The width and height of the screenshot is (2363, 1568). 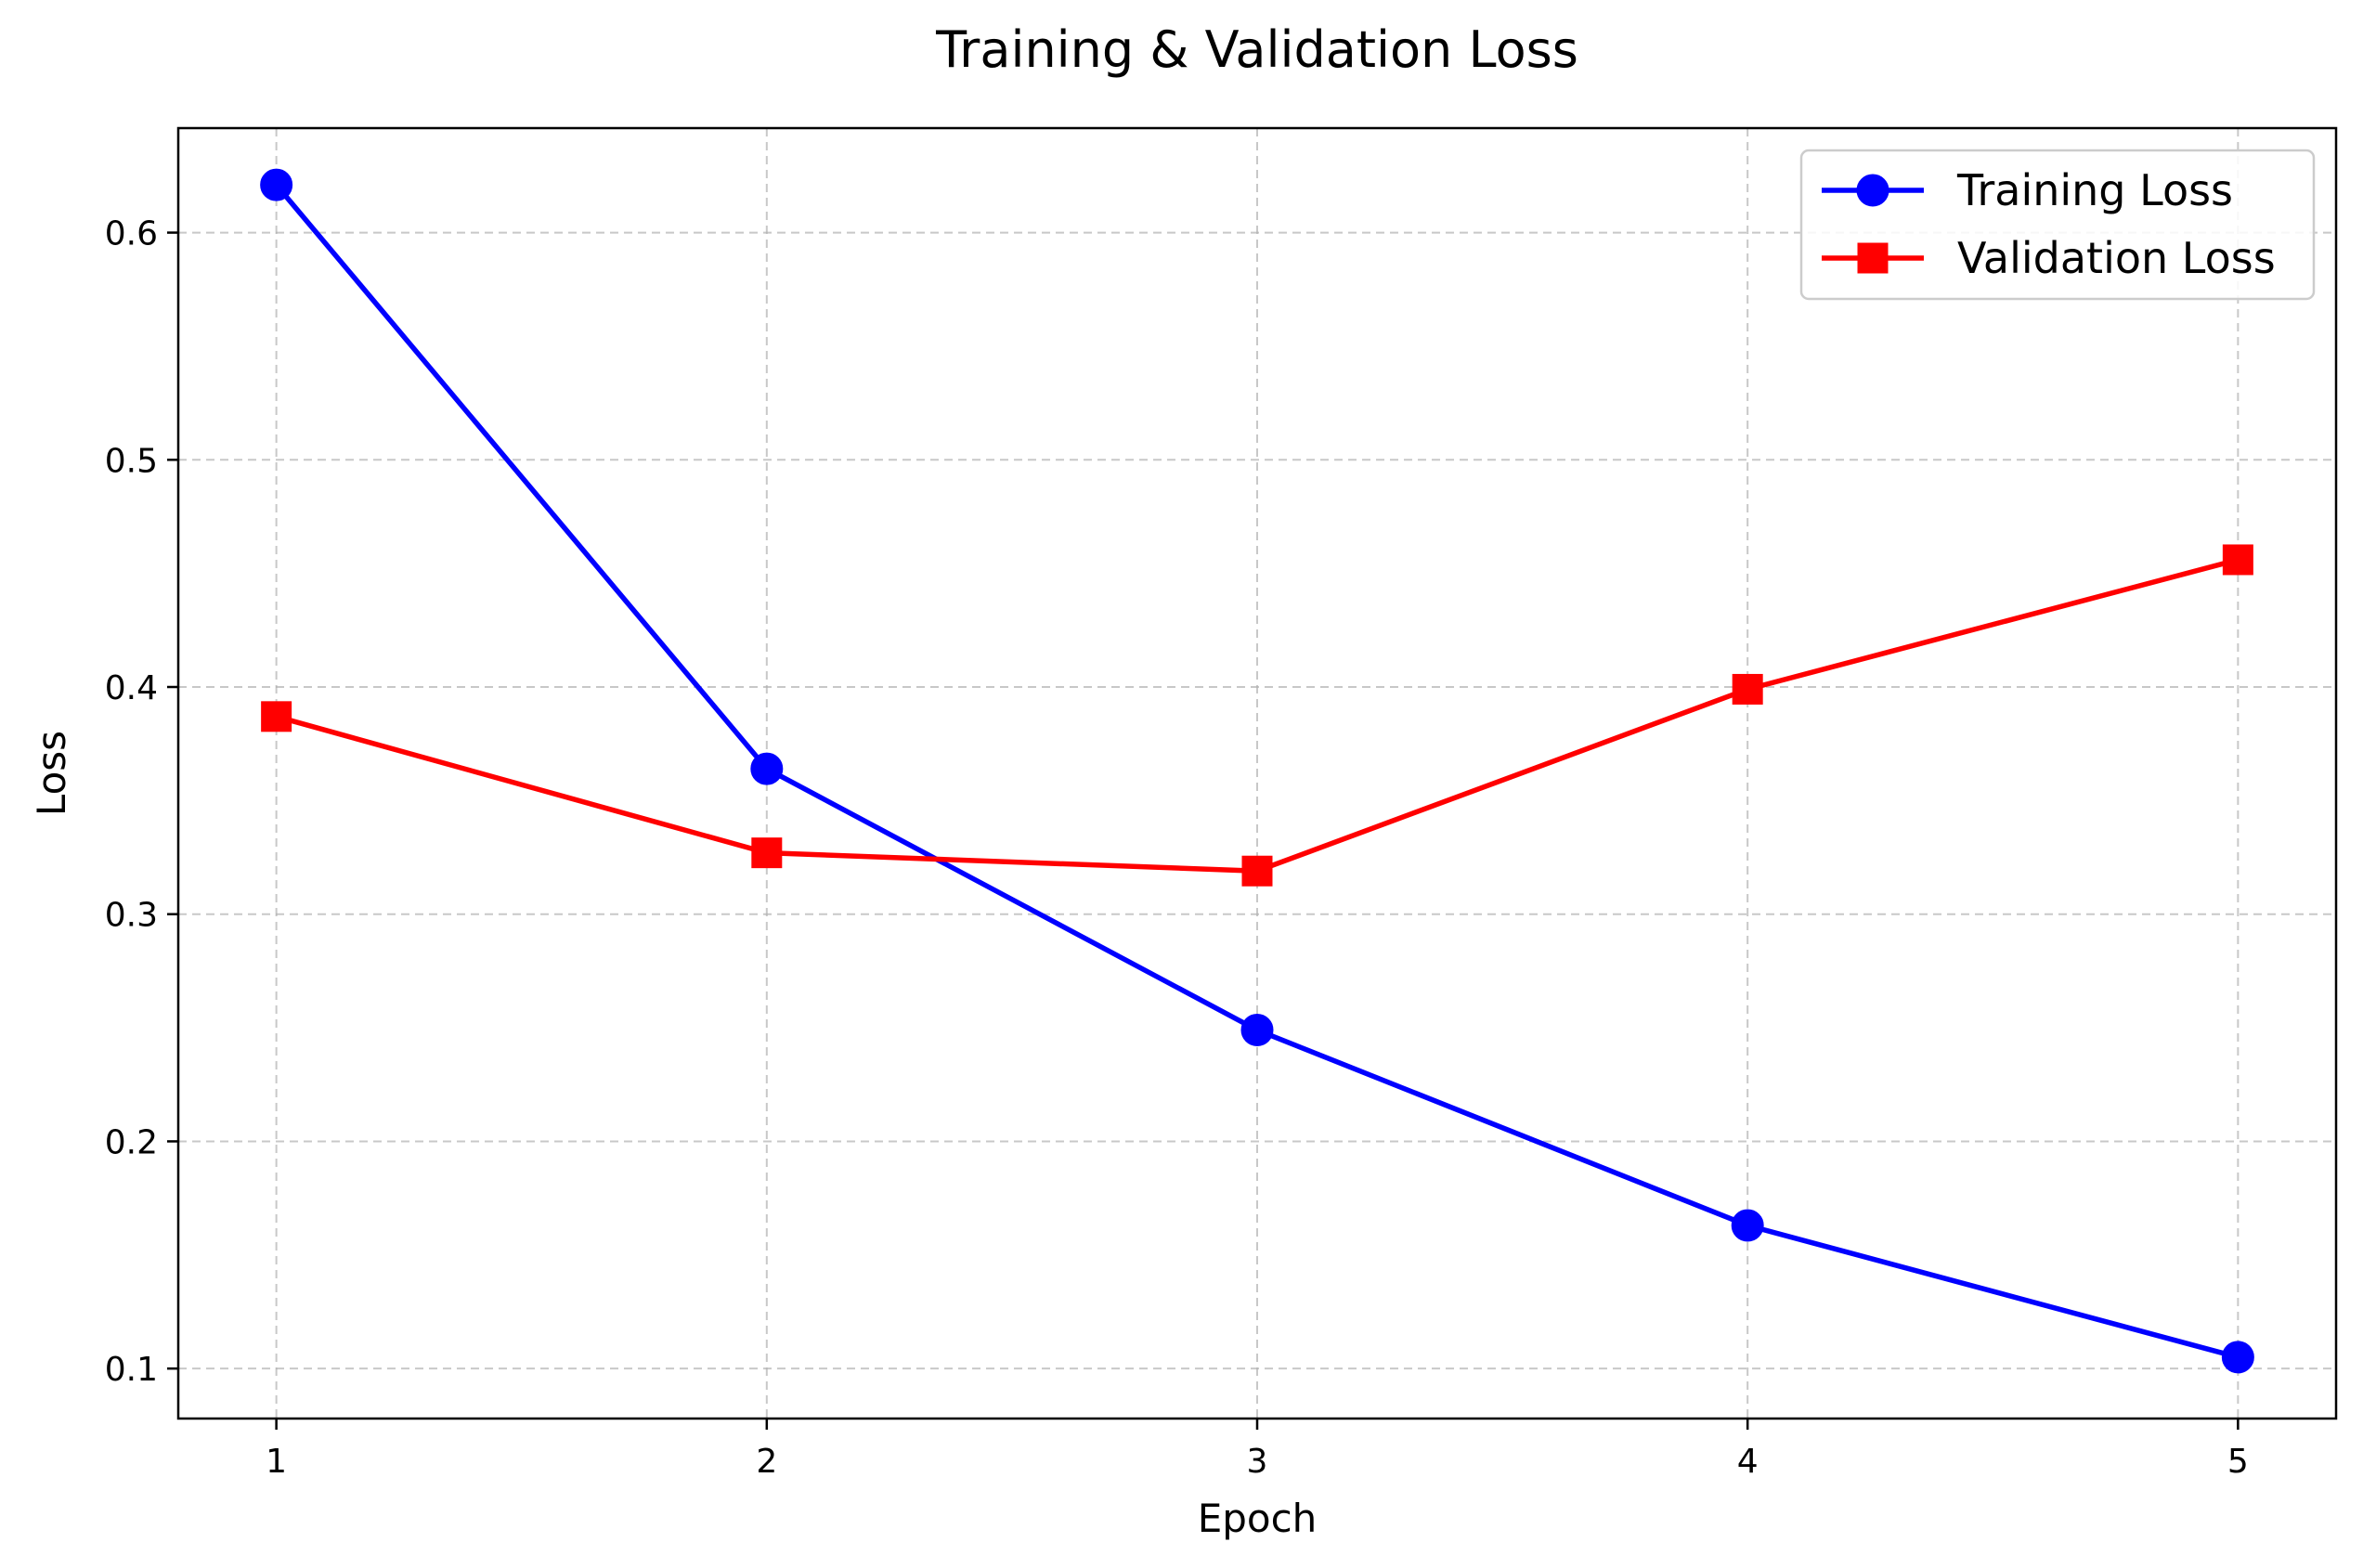 What do you see at coordinates (131, 461) in the screenshot?
I see `y-tick-label: 0.5` at bounding box center [131, 461].